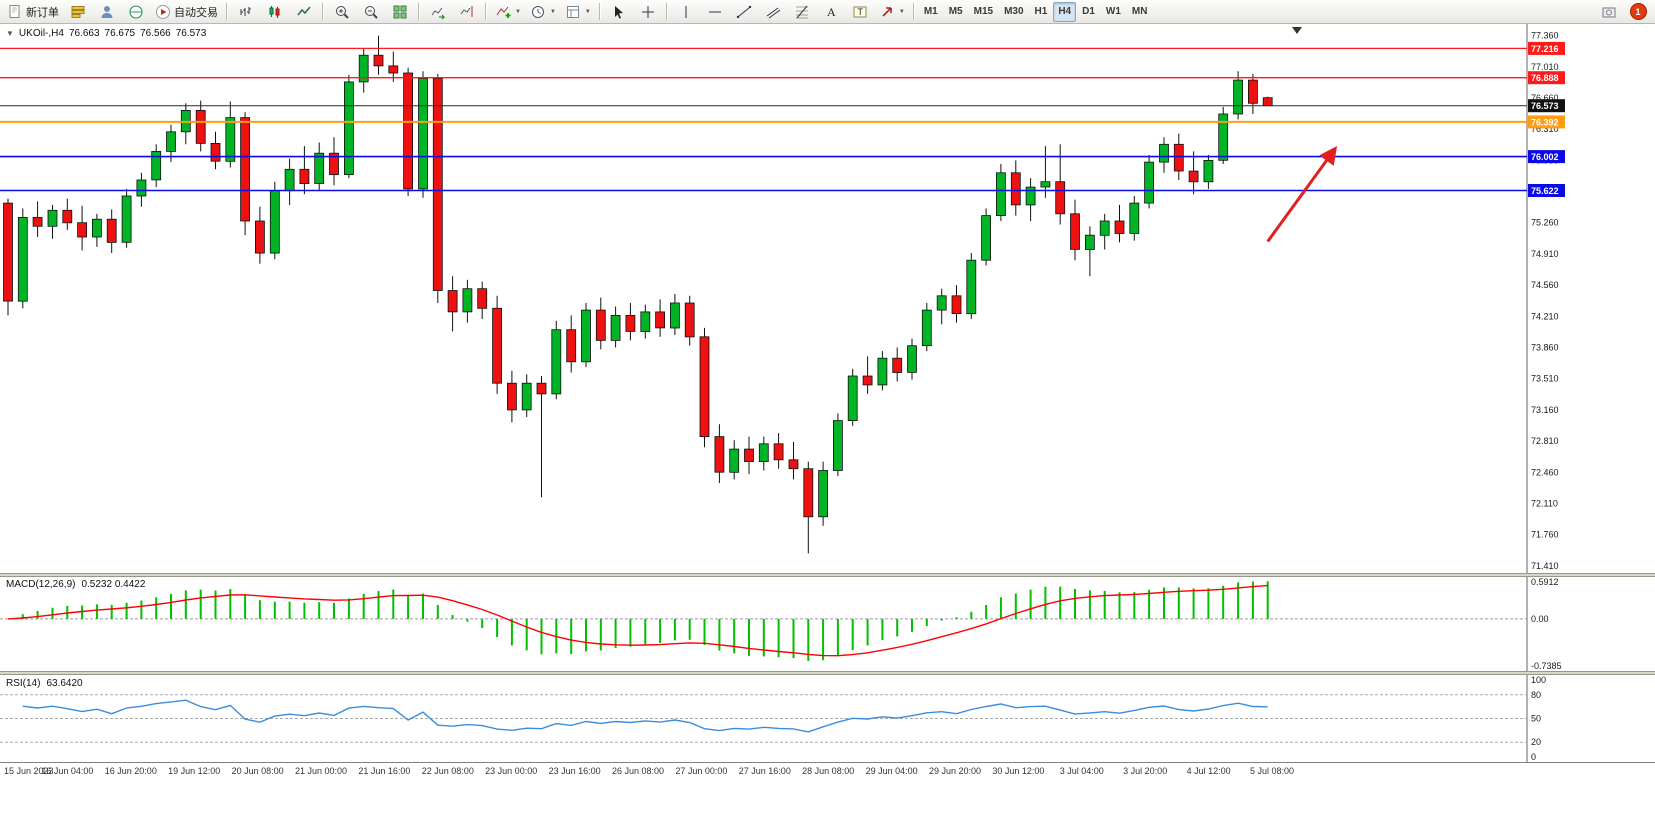  Describe the element at coordinates (578, 12) in the screenshot. I see `templates-menu-button: ▼` at that location.